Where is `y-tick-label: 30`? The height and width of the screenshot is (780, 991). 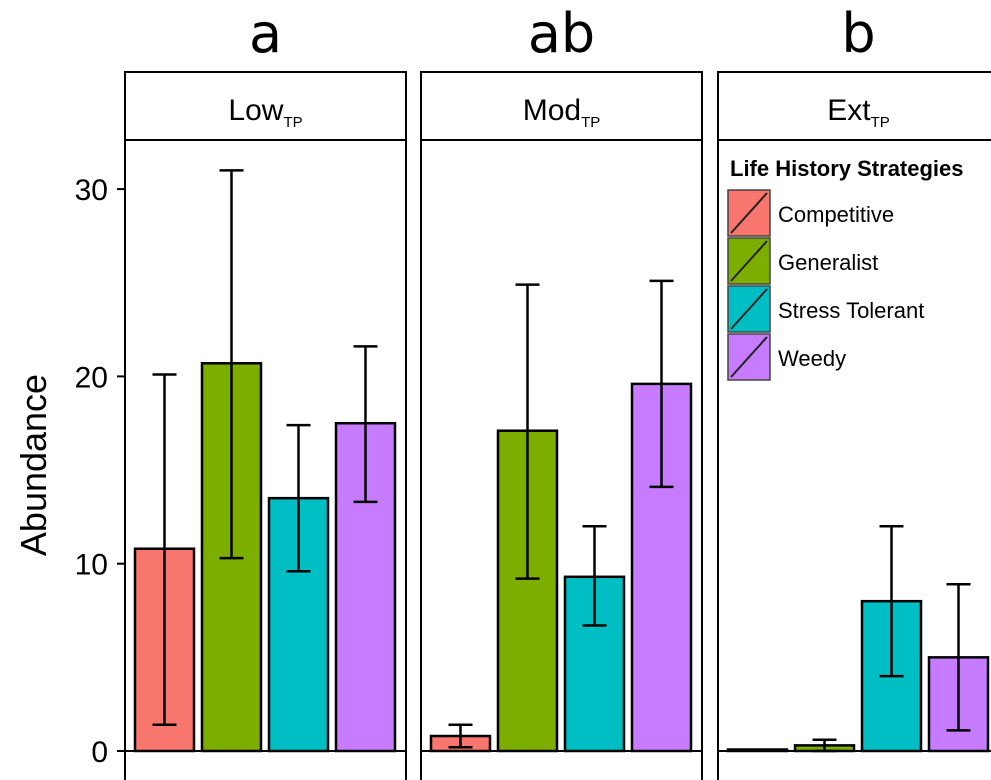 y-tick-label: 30 is located at coordinates (91, 190).